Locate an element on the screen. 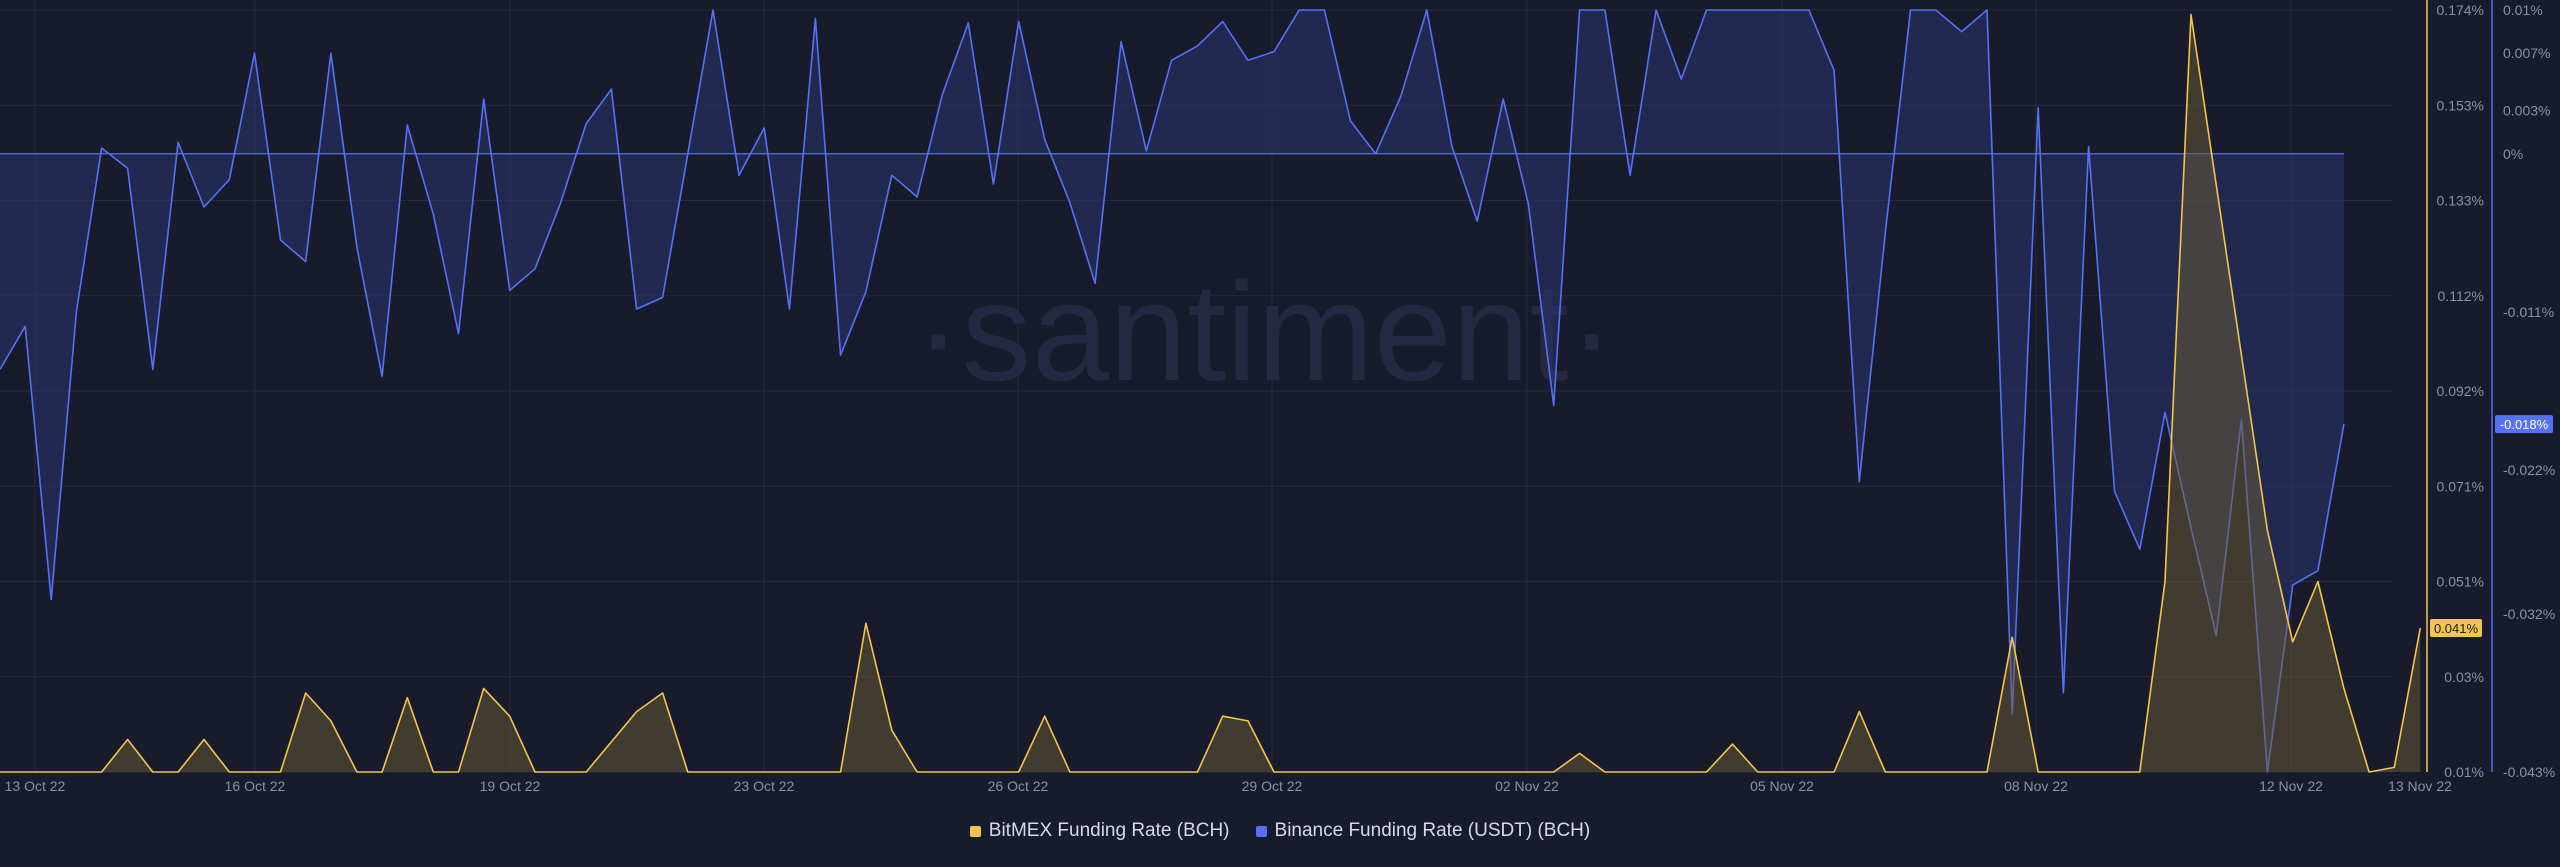 Image resolution: width=2560 pixels, height=867 pixels. y-left-tick-label: 0.112% is located at coordinates (2461, 296).